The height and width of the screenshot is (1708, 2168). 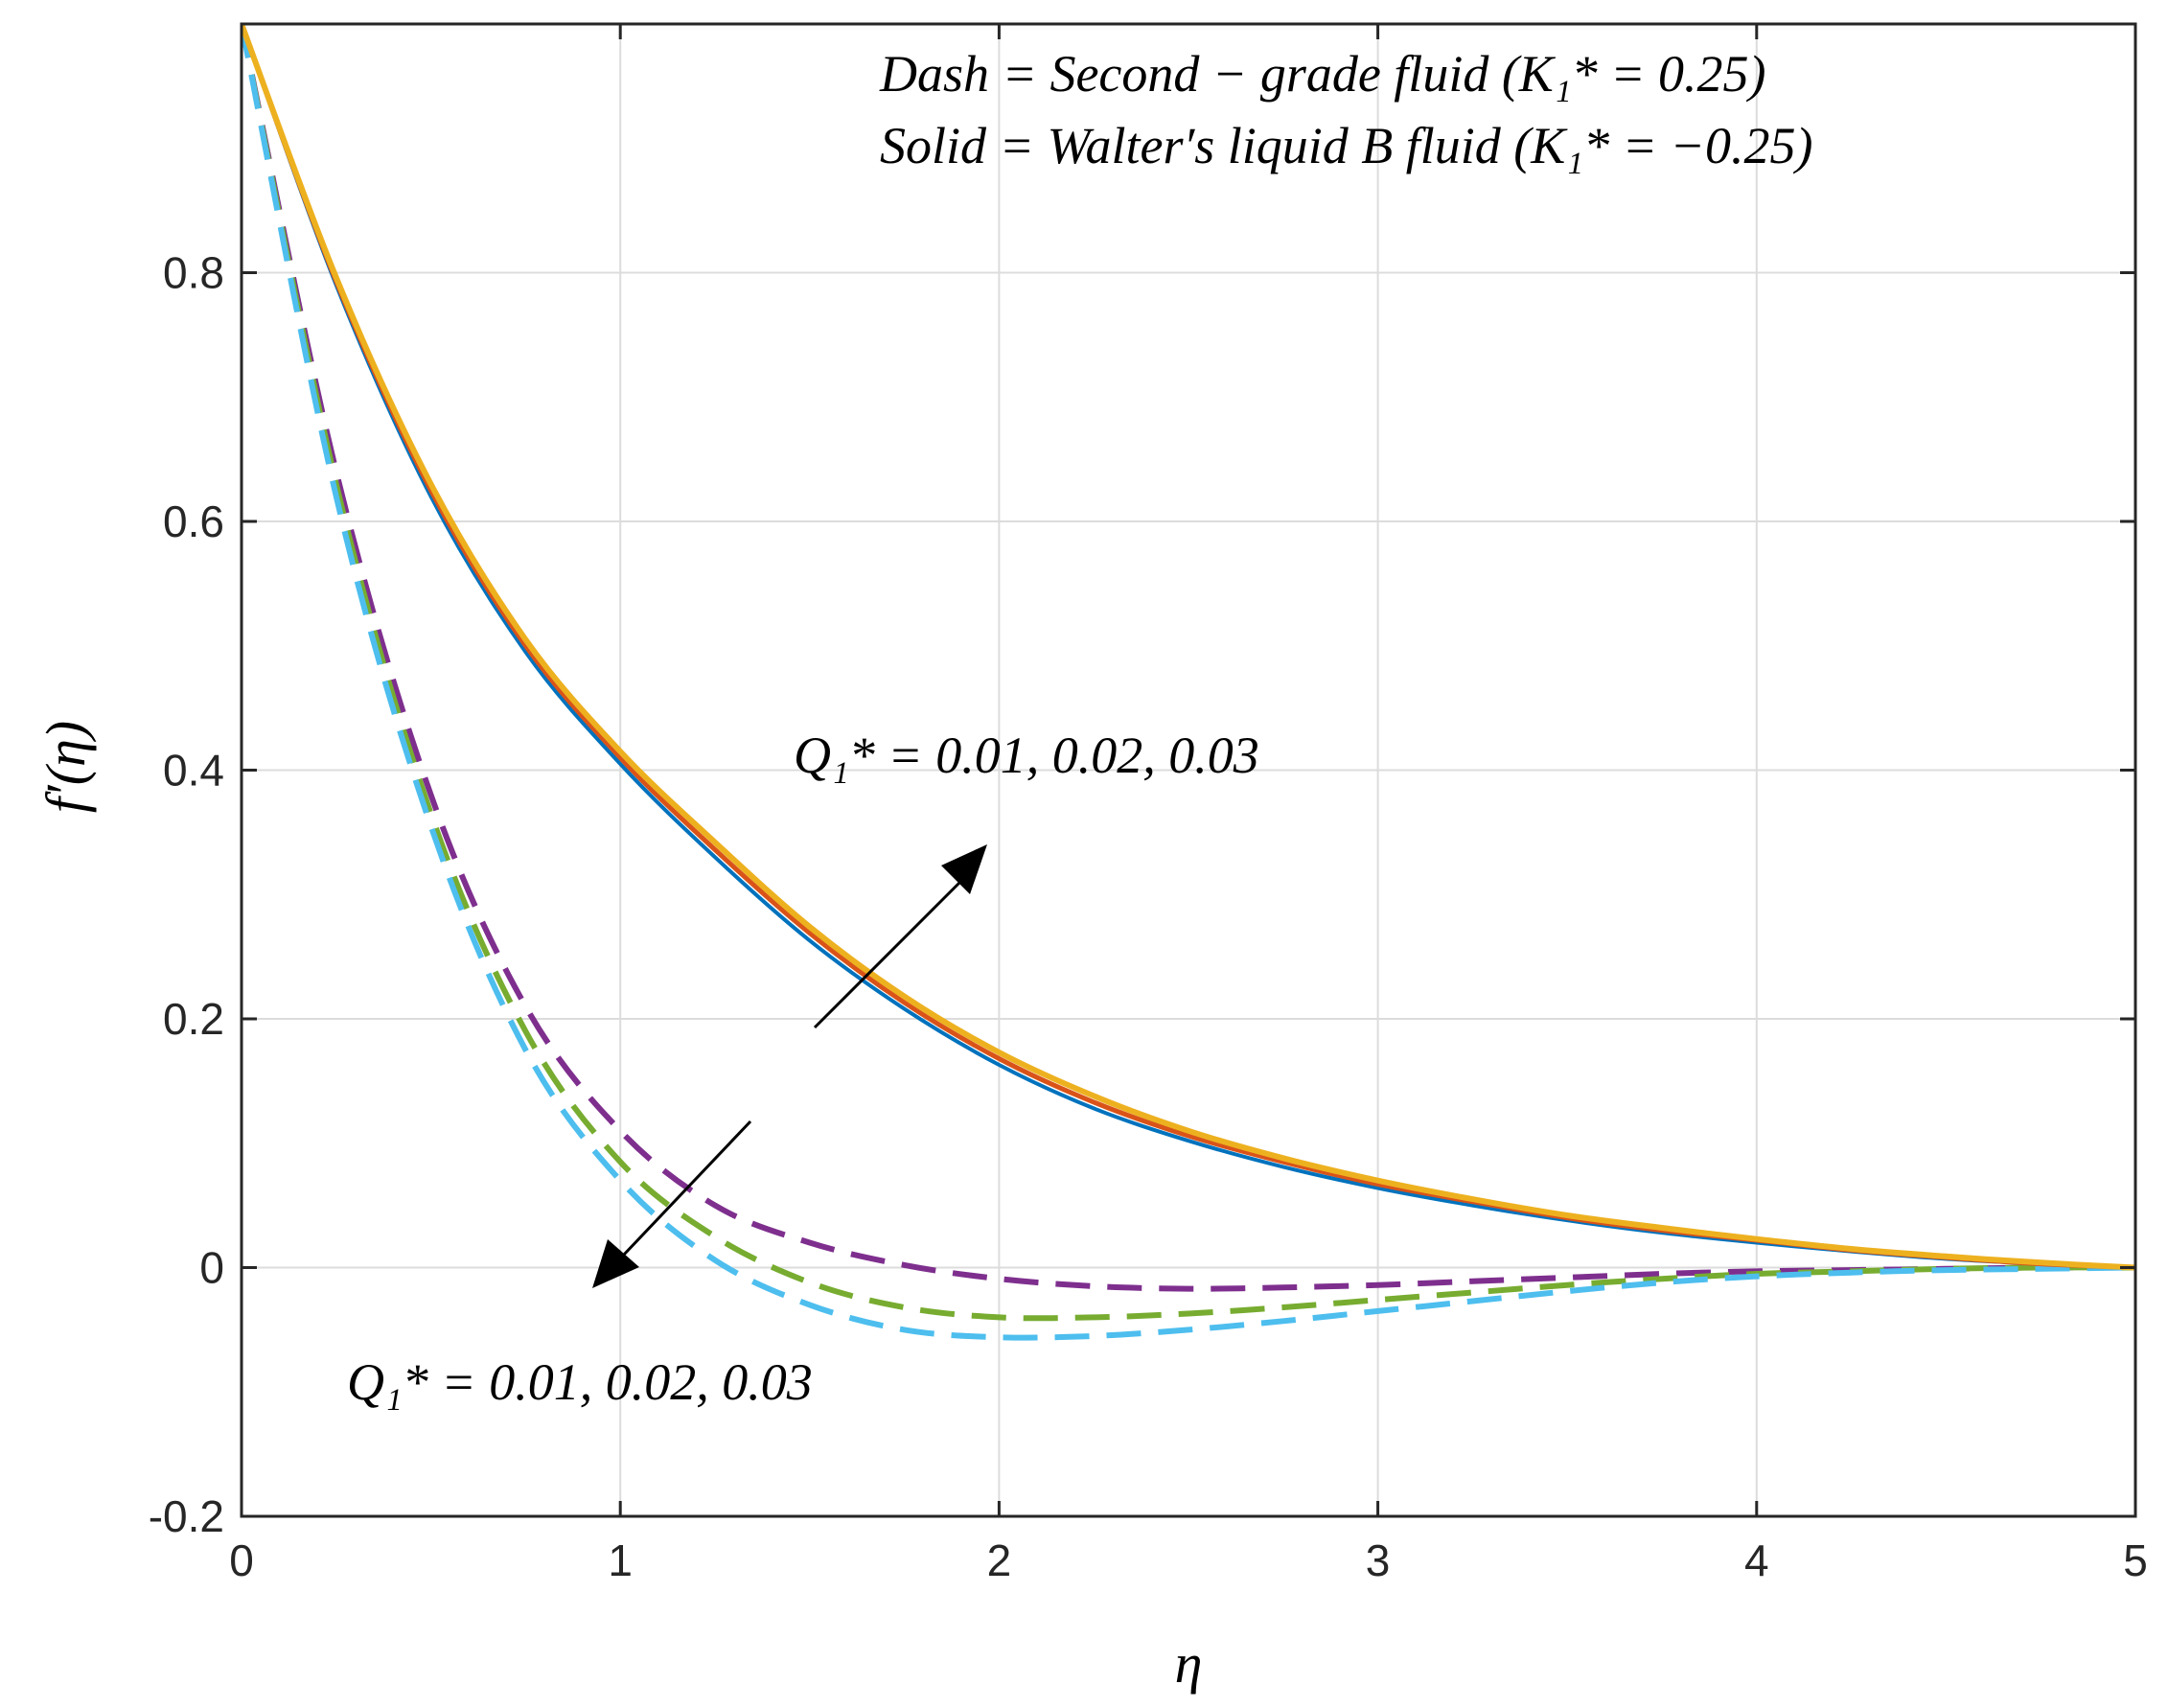 What do you see at coordinates (211, 1268) in the screenshot?
I see `y-tick-label: 0` at bounding box center [211, 1268].